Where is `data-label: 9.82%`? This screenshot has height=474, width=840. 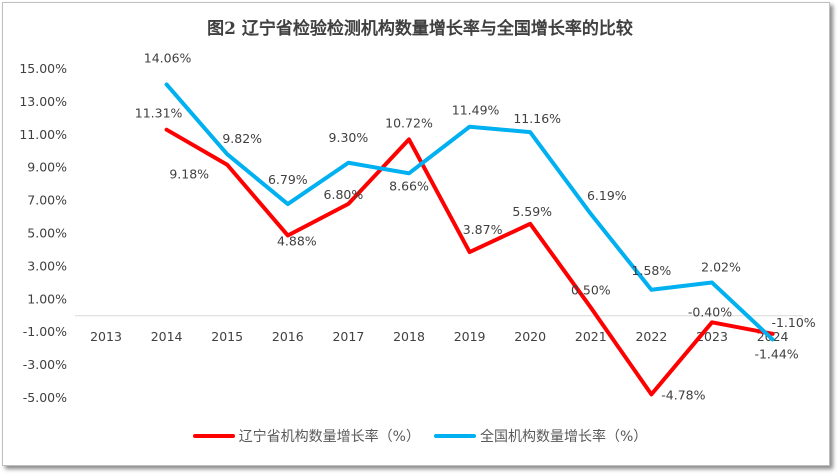
data-label: 9.82% is located at coordinates (242, 138).